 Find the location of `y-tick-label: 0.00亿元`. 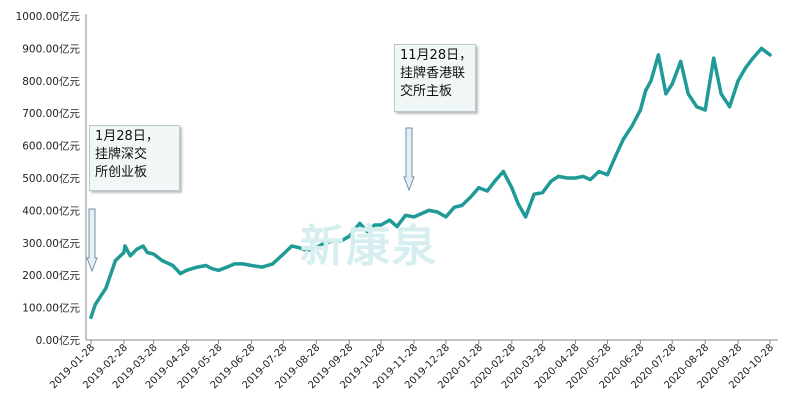

y-tick-label: 0.00亿元 is located at coordinates (58, 340).